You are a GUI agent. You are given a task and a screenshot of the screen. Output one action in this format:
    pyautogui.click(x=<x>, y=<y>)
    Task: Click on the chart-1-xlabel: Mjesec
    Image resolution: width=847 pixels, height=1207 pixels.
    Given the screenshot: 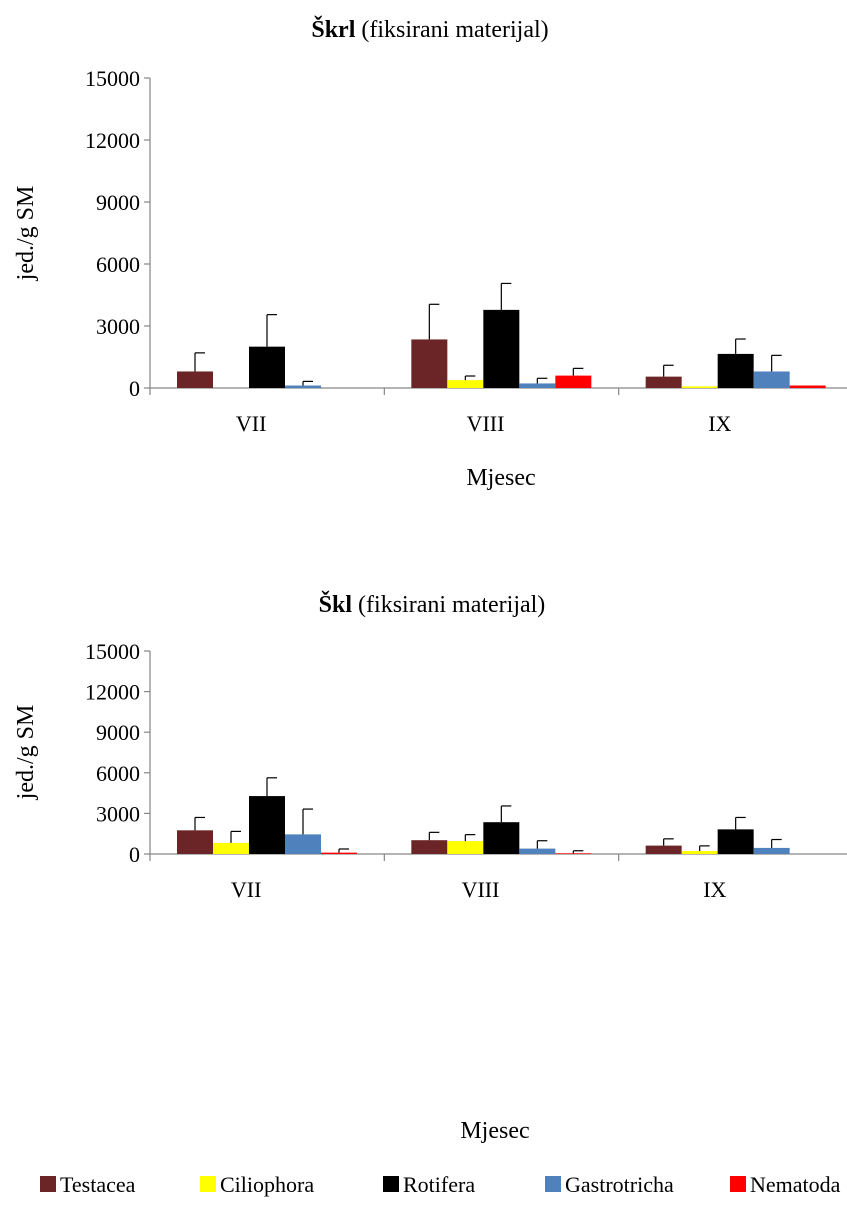 What is the action you would take?
    pyautogui.click(x=500, y=478)
    